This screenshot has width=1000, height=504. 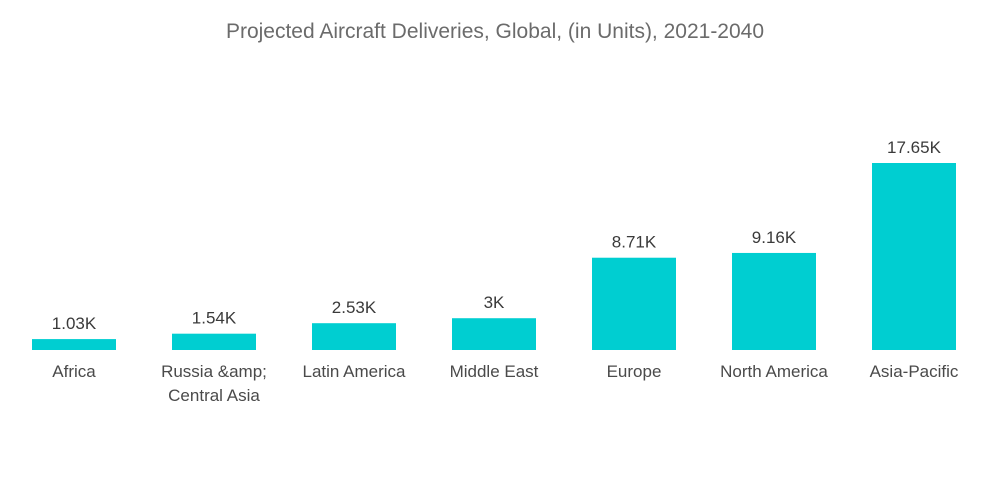 I want to click on category-label-6: Asia-Pacific, so click(x=914, y=371).